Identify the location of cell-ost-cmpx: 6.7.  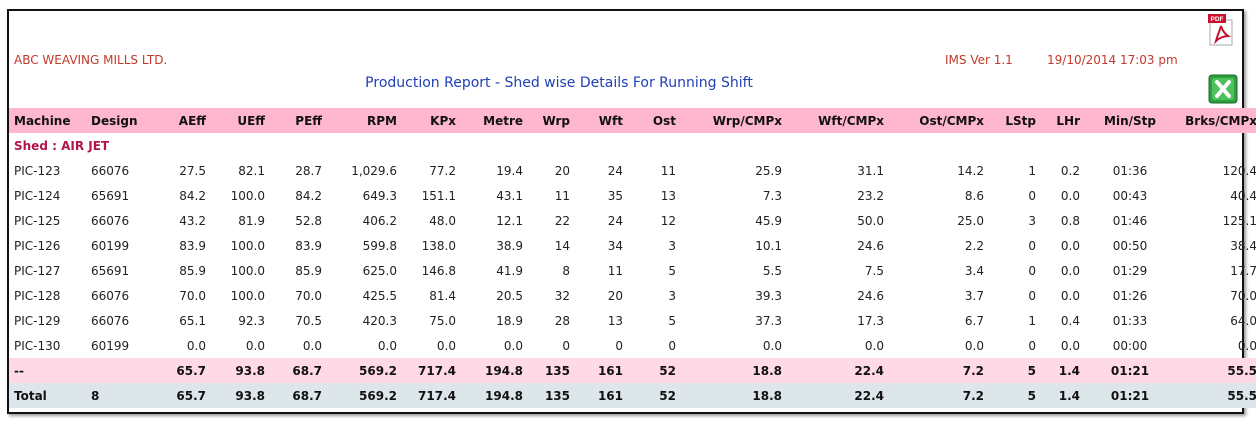
(974, 320).